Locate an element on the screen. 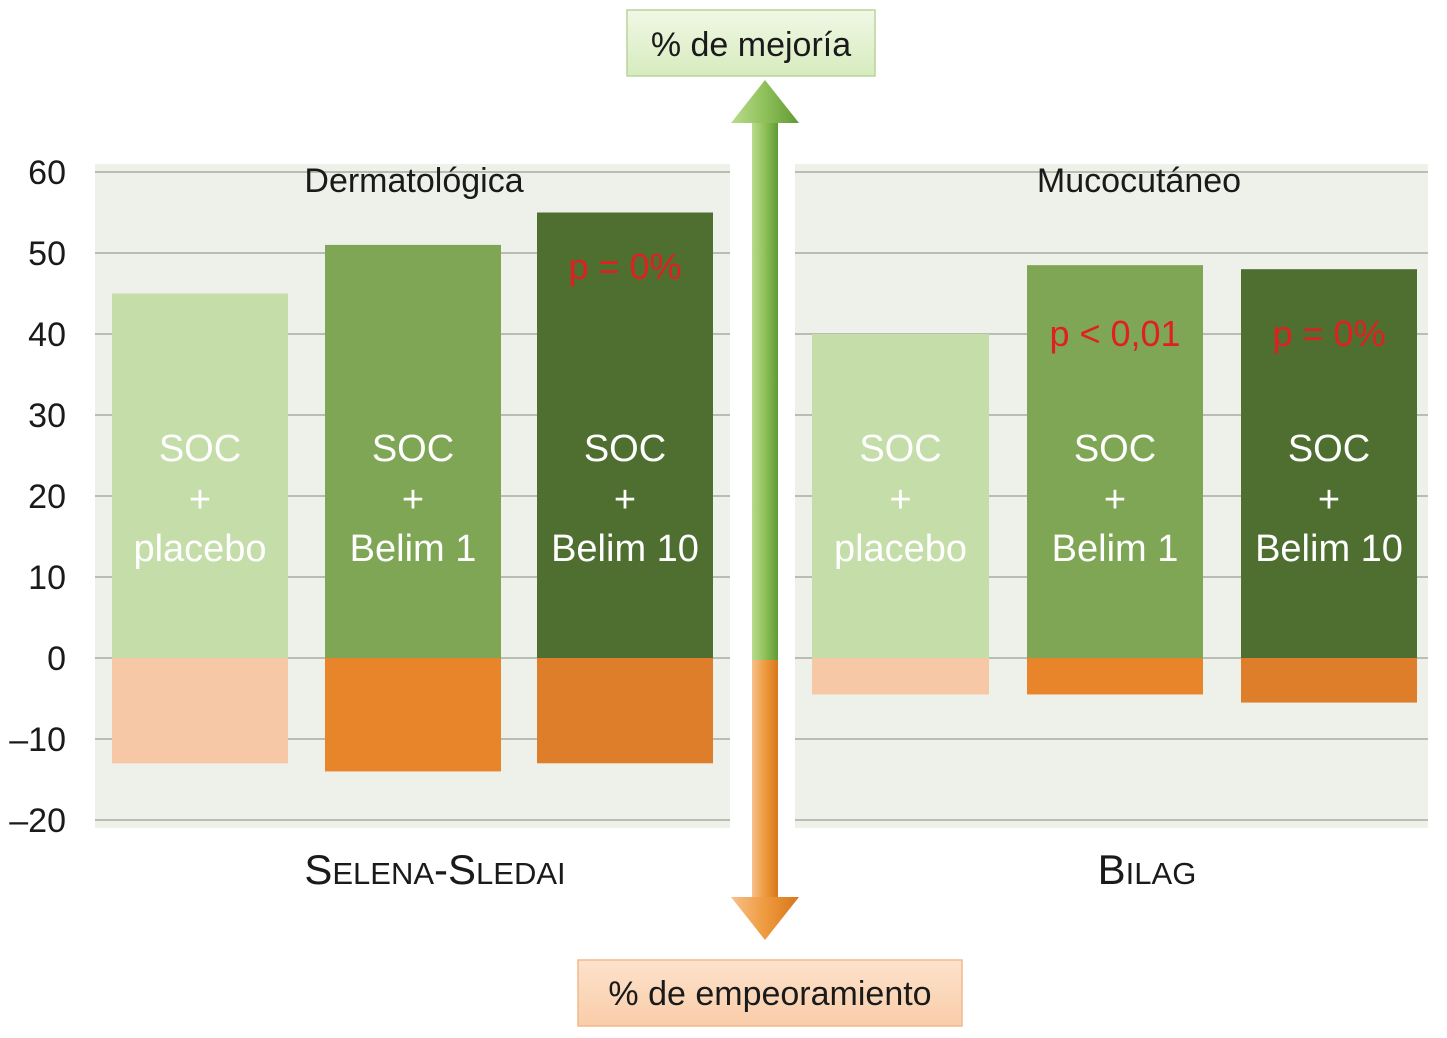  arrow-up-head is located at coordinates (765, 101).